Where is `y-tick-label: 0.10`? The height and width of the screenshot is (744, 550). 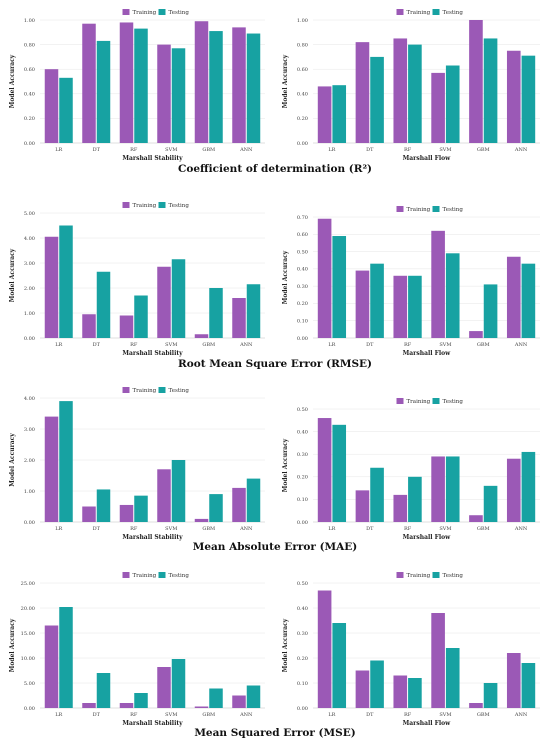 y-tick-label: 0.10 is located at coordinates (302, 684).